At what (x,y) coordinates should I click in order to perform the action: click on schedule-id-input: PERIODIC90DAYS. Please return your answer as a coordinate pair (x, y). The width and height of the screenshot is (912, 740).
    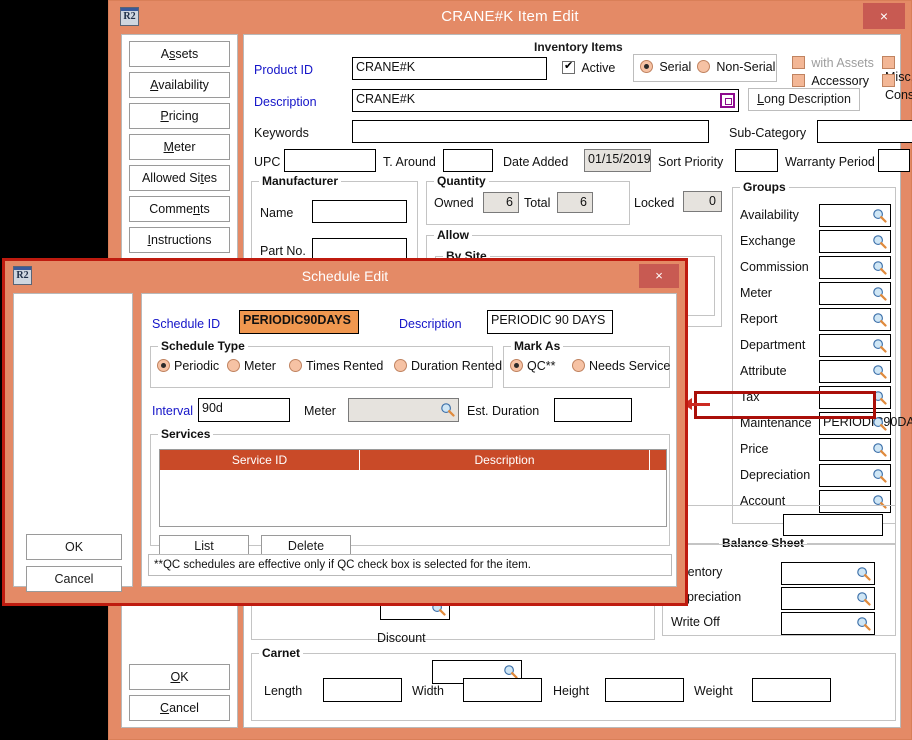
    Looking at the image, I should click on (299, 322).